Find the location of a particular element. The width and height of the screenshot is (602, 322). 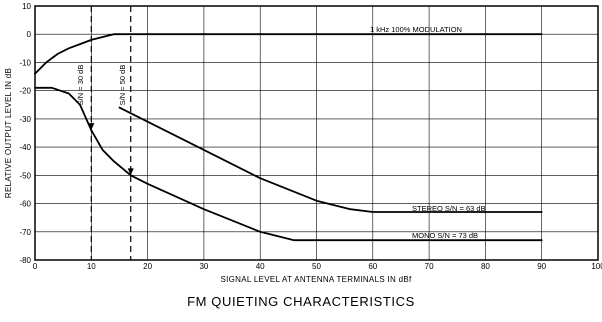

y-tick-label: 10 is located at coordinates (26, 6).